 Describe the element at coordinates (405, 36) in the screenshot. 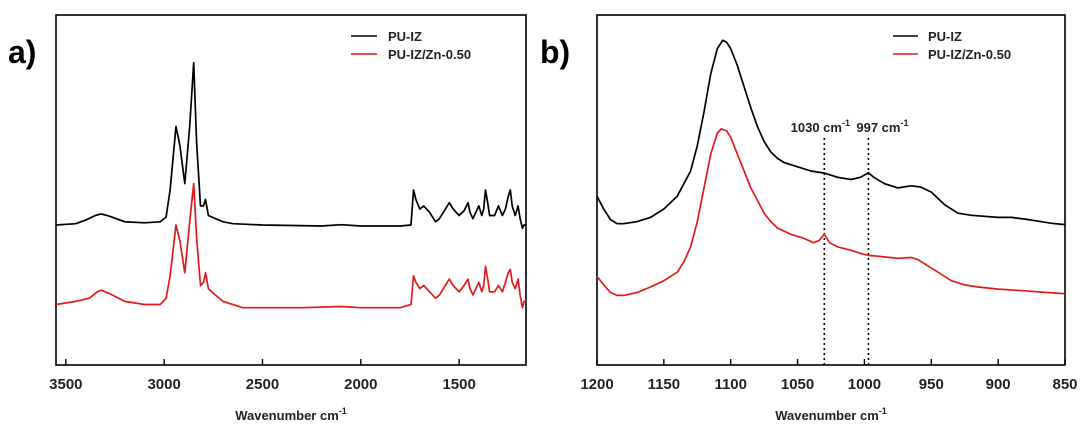

I see `legend-label-a-0: PU-IZ` at that location.